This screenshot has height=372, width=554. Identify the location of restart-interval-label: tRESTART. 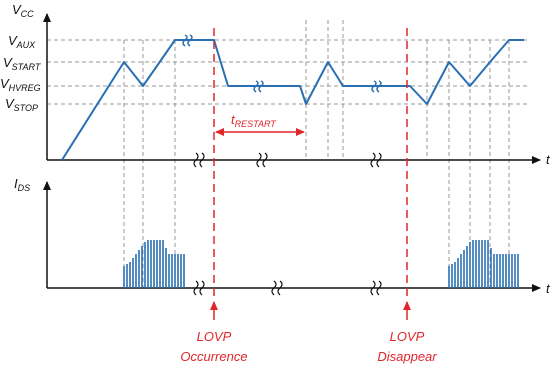
(254, 120).